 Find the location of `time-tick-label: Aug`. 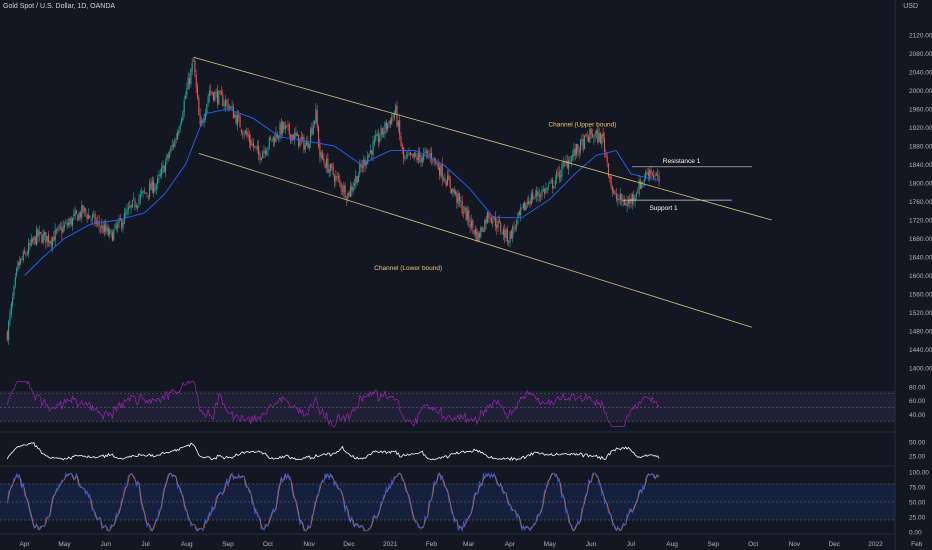

time-tick-label: Aug is located at coordinates (672, 544).